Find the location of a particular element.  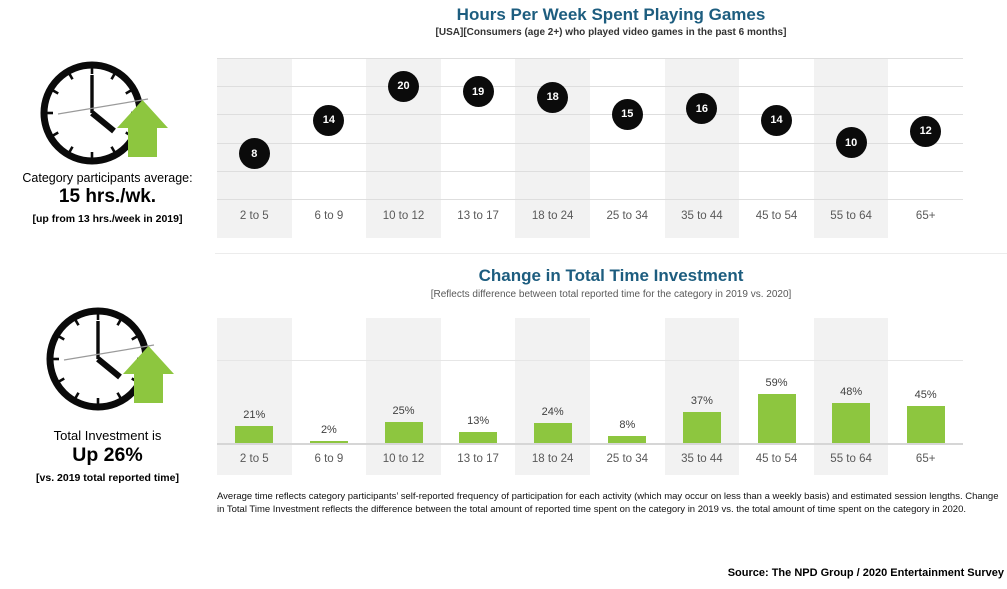

data-point-marker: 15 is located at coordinates (627, 114).